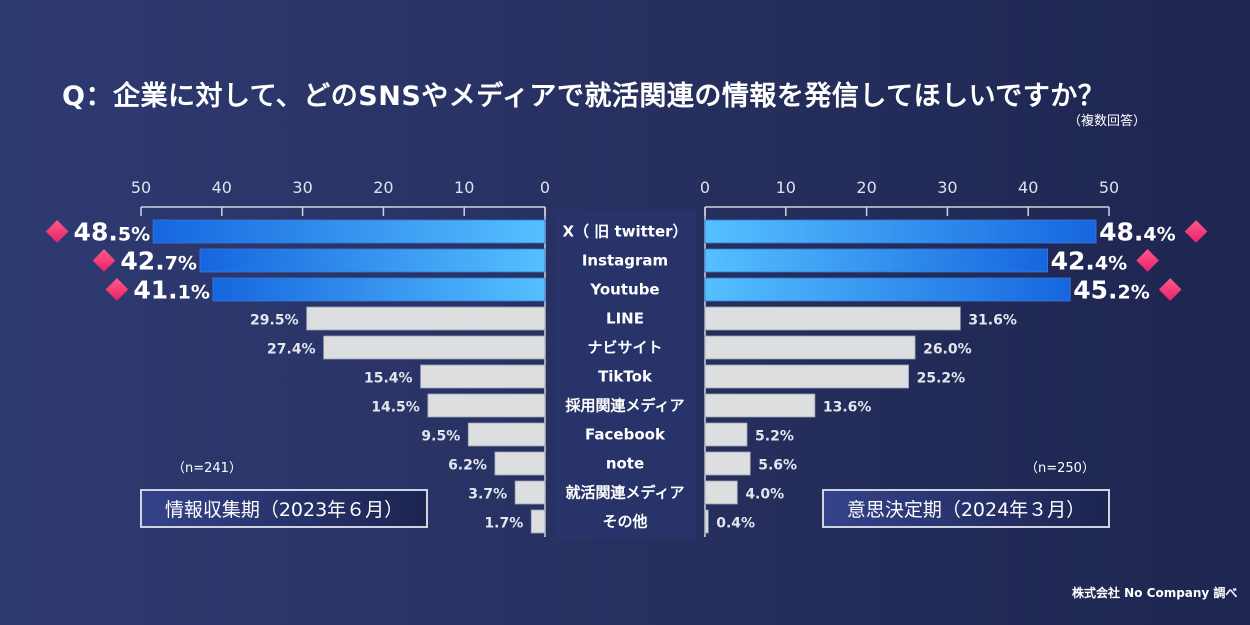 The image size is (1250, 625). Describe the element at coordinates (624, 522) in the screenshot. I see `category-label: その他` at that location.